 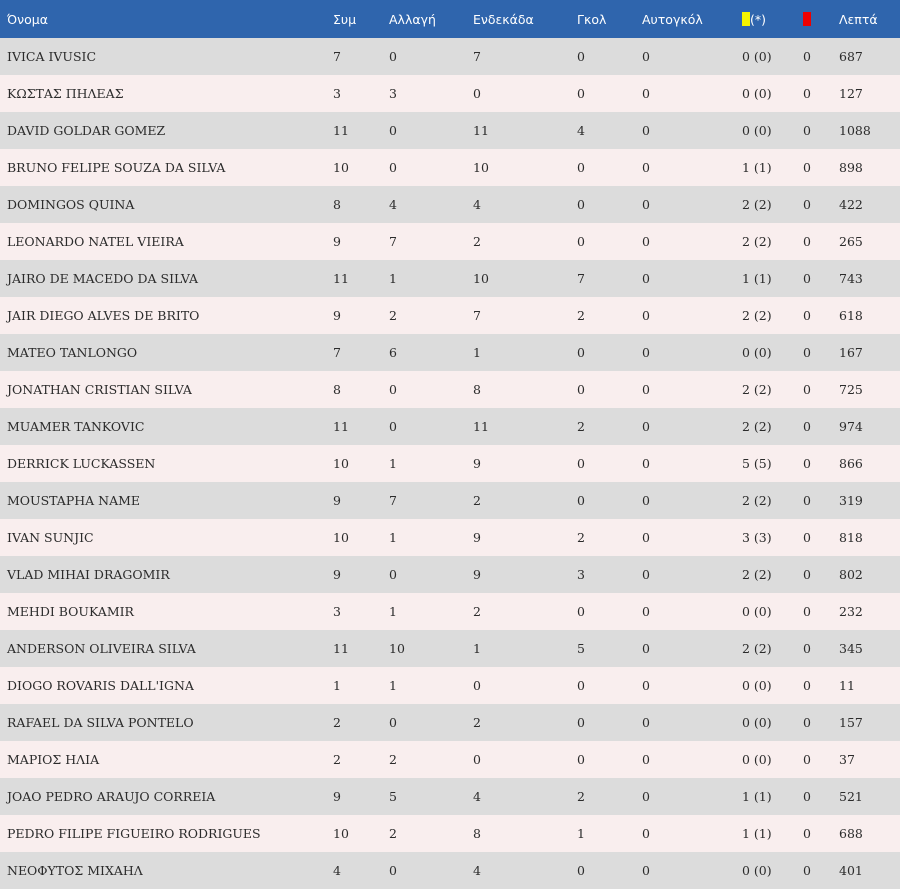 I want to click on starting-cell: 10, so click(x=481, y=278).